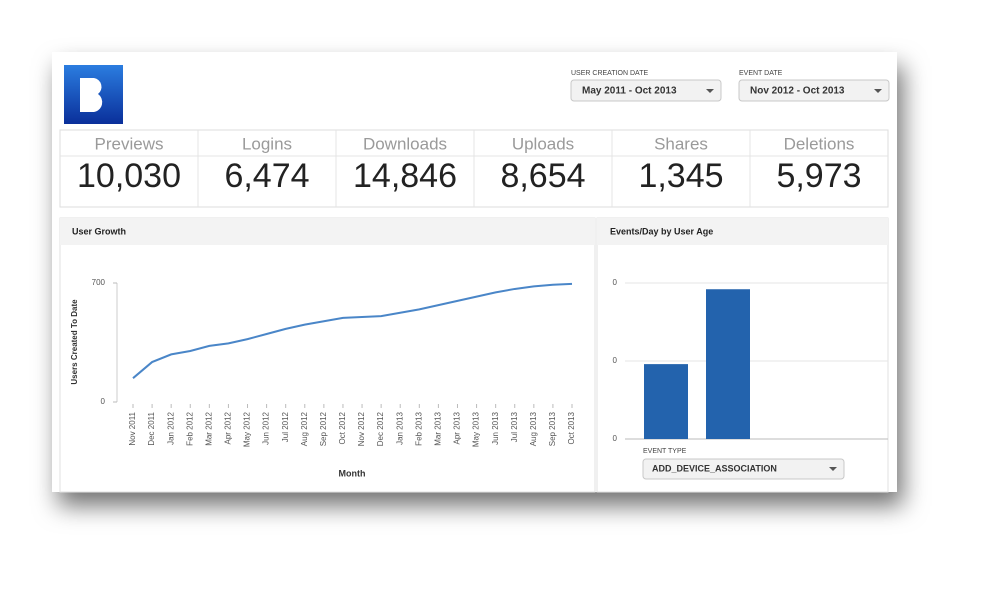  I want to click on stat-label: Previews, so click(129, 143).